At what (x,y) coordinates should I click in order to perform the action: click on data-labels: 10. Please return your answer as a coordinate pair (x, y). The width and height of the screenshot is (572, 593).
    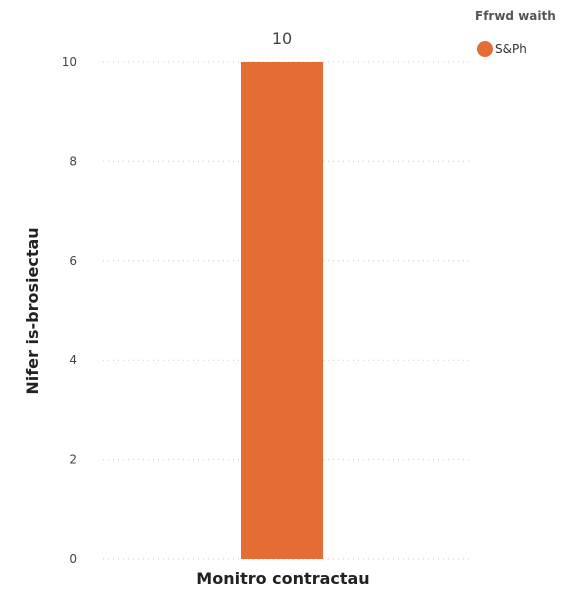
    Looking at the image, I should click on (282, 38).